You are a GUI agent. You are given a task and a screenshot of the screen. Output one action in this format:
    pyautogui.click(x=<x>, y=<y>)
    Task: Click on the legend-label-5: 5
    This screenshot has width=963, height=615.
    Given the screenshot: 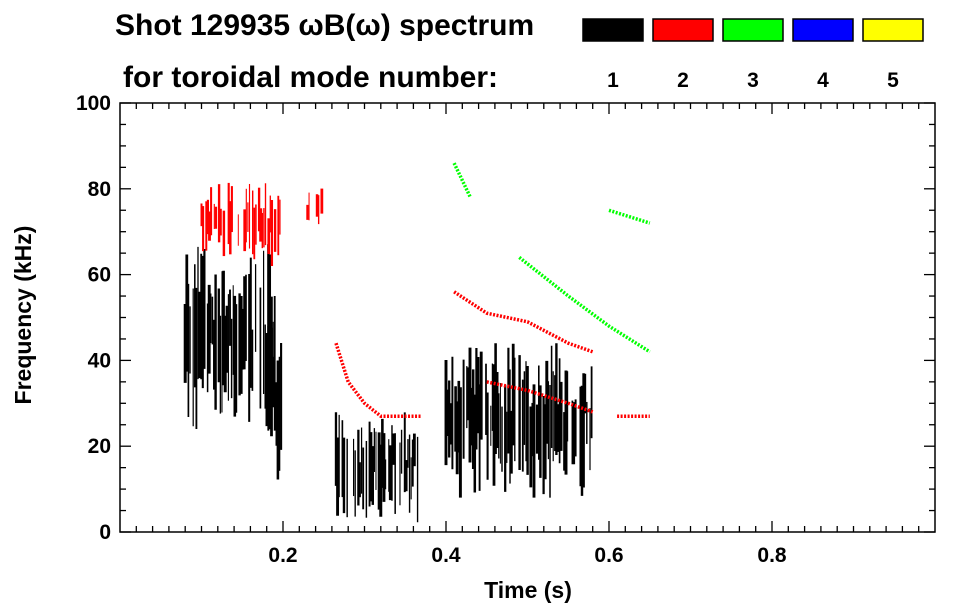 What is the action you would take?
    pyautogui.click(x=893, y=80)
    